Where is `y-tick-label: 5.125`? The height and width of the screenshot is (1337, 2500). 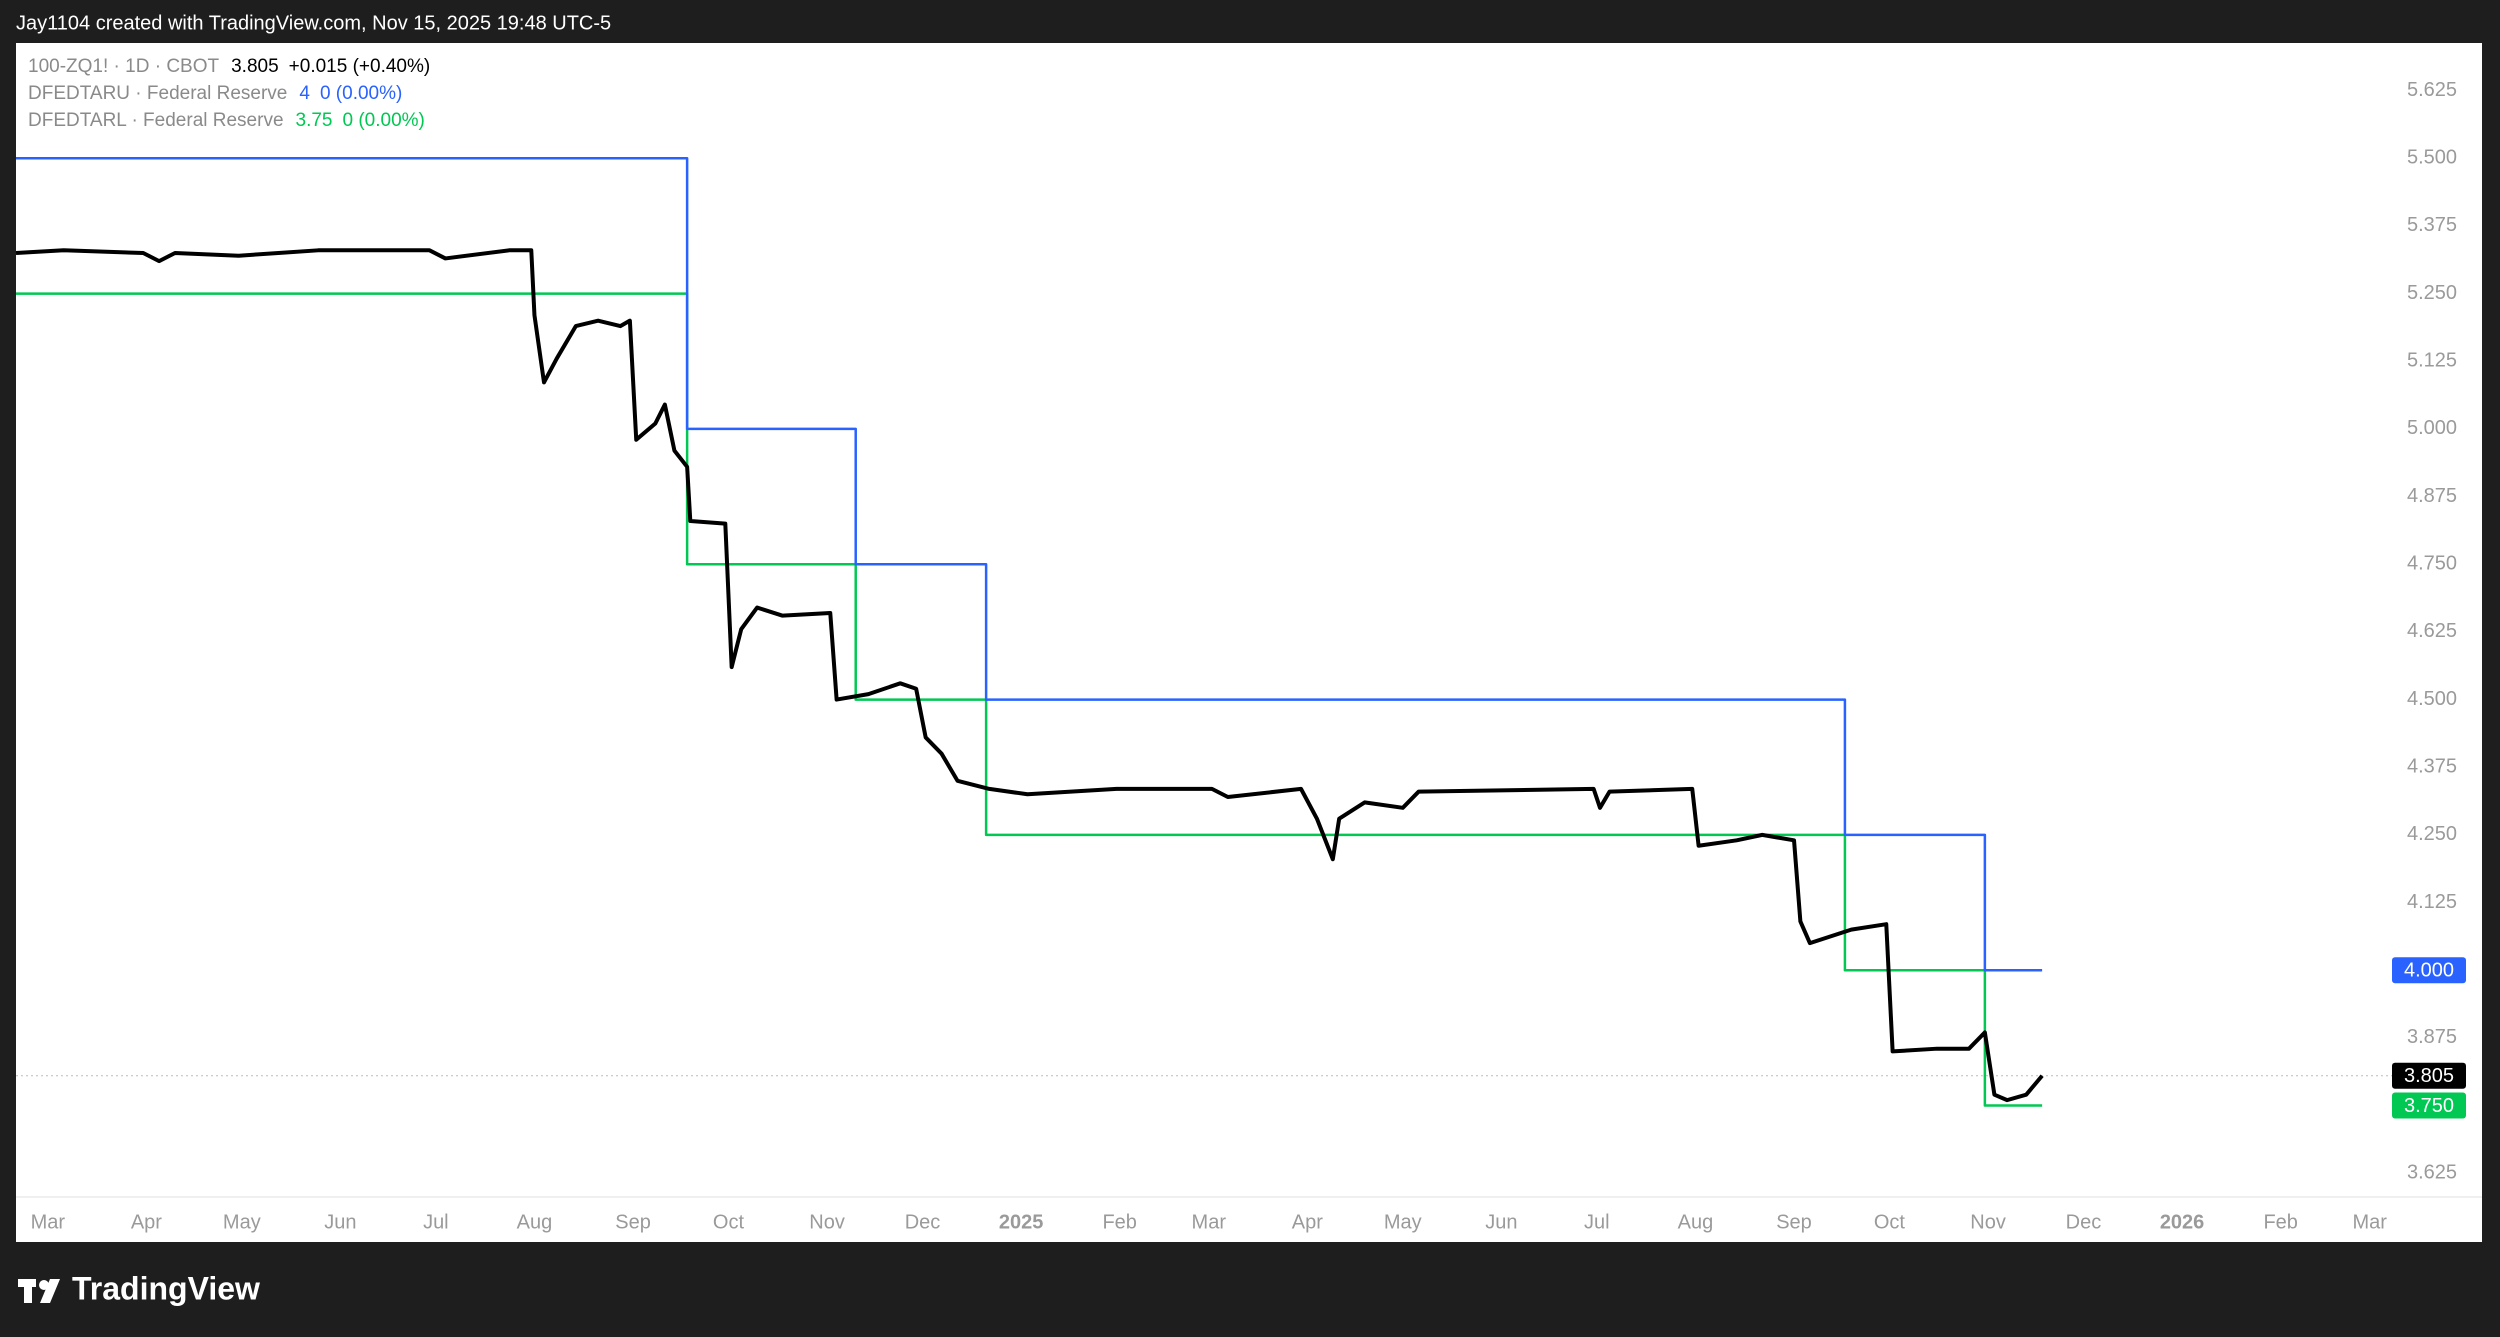
y-tick-label: 5.125 is located at coordinates (2432, 361).